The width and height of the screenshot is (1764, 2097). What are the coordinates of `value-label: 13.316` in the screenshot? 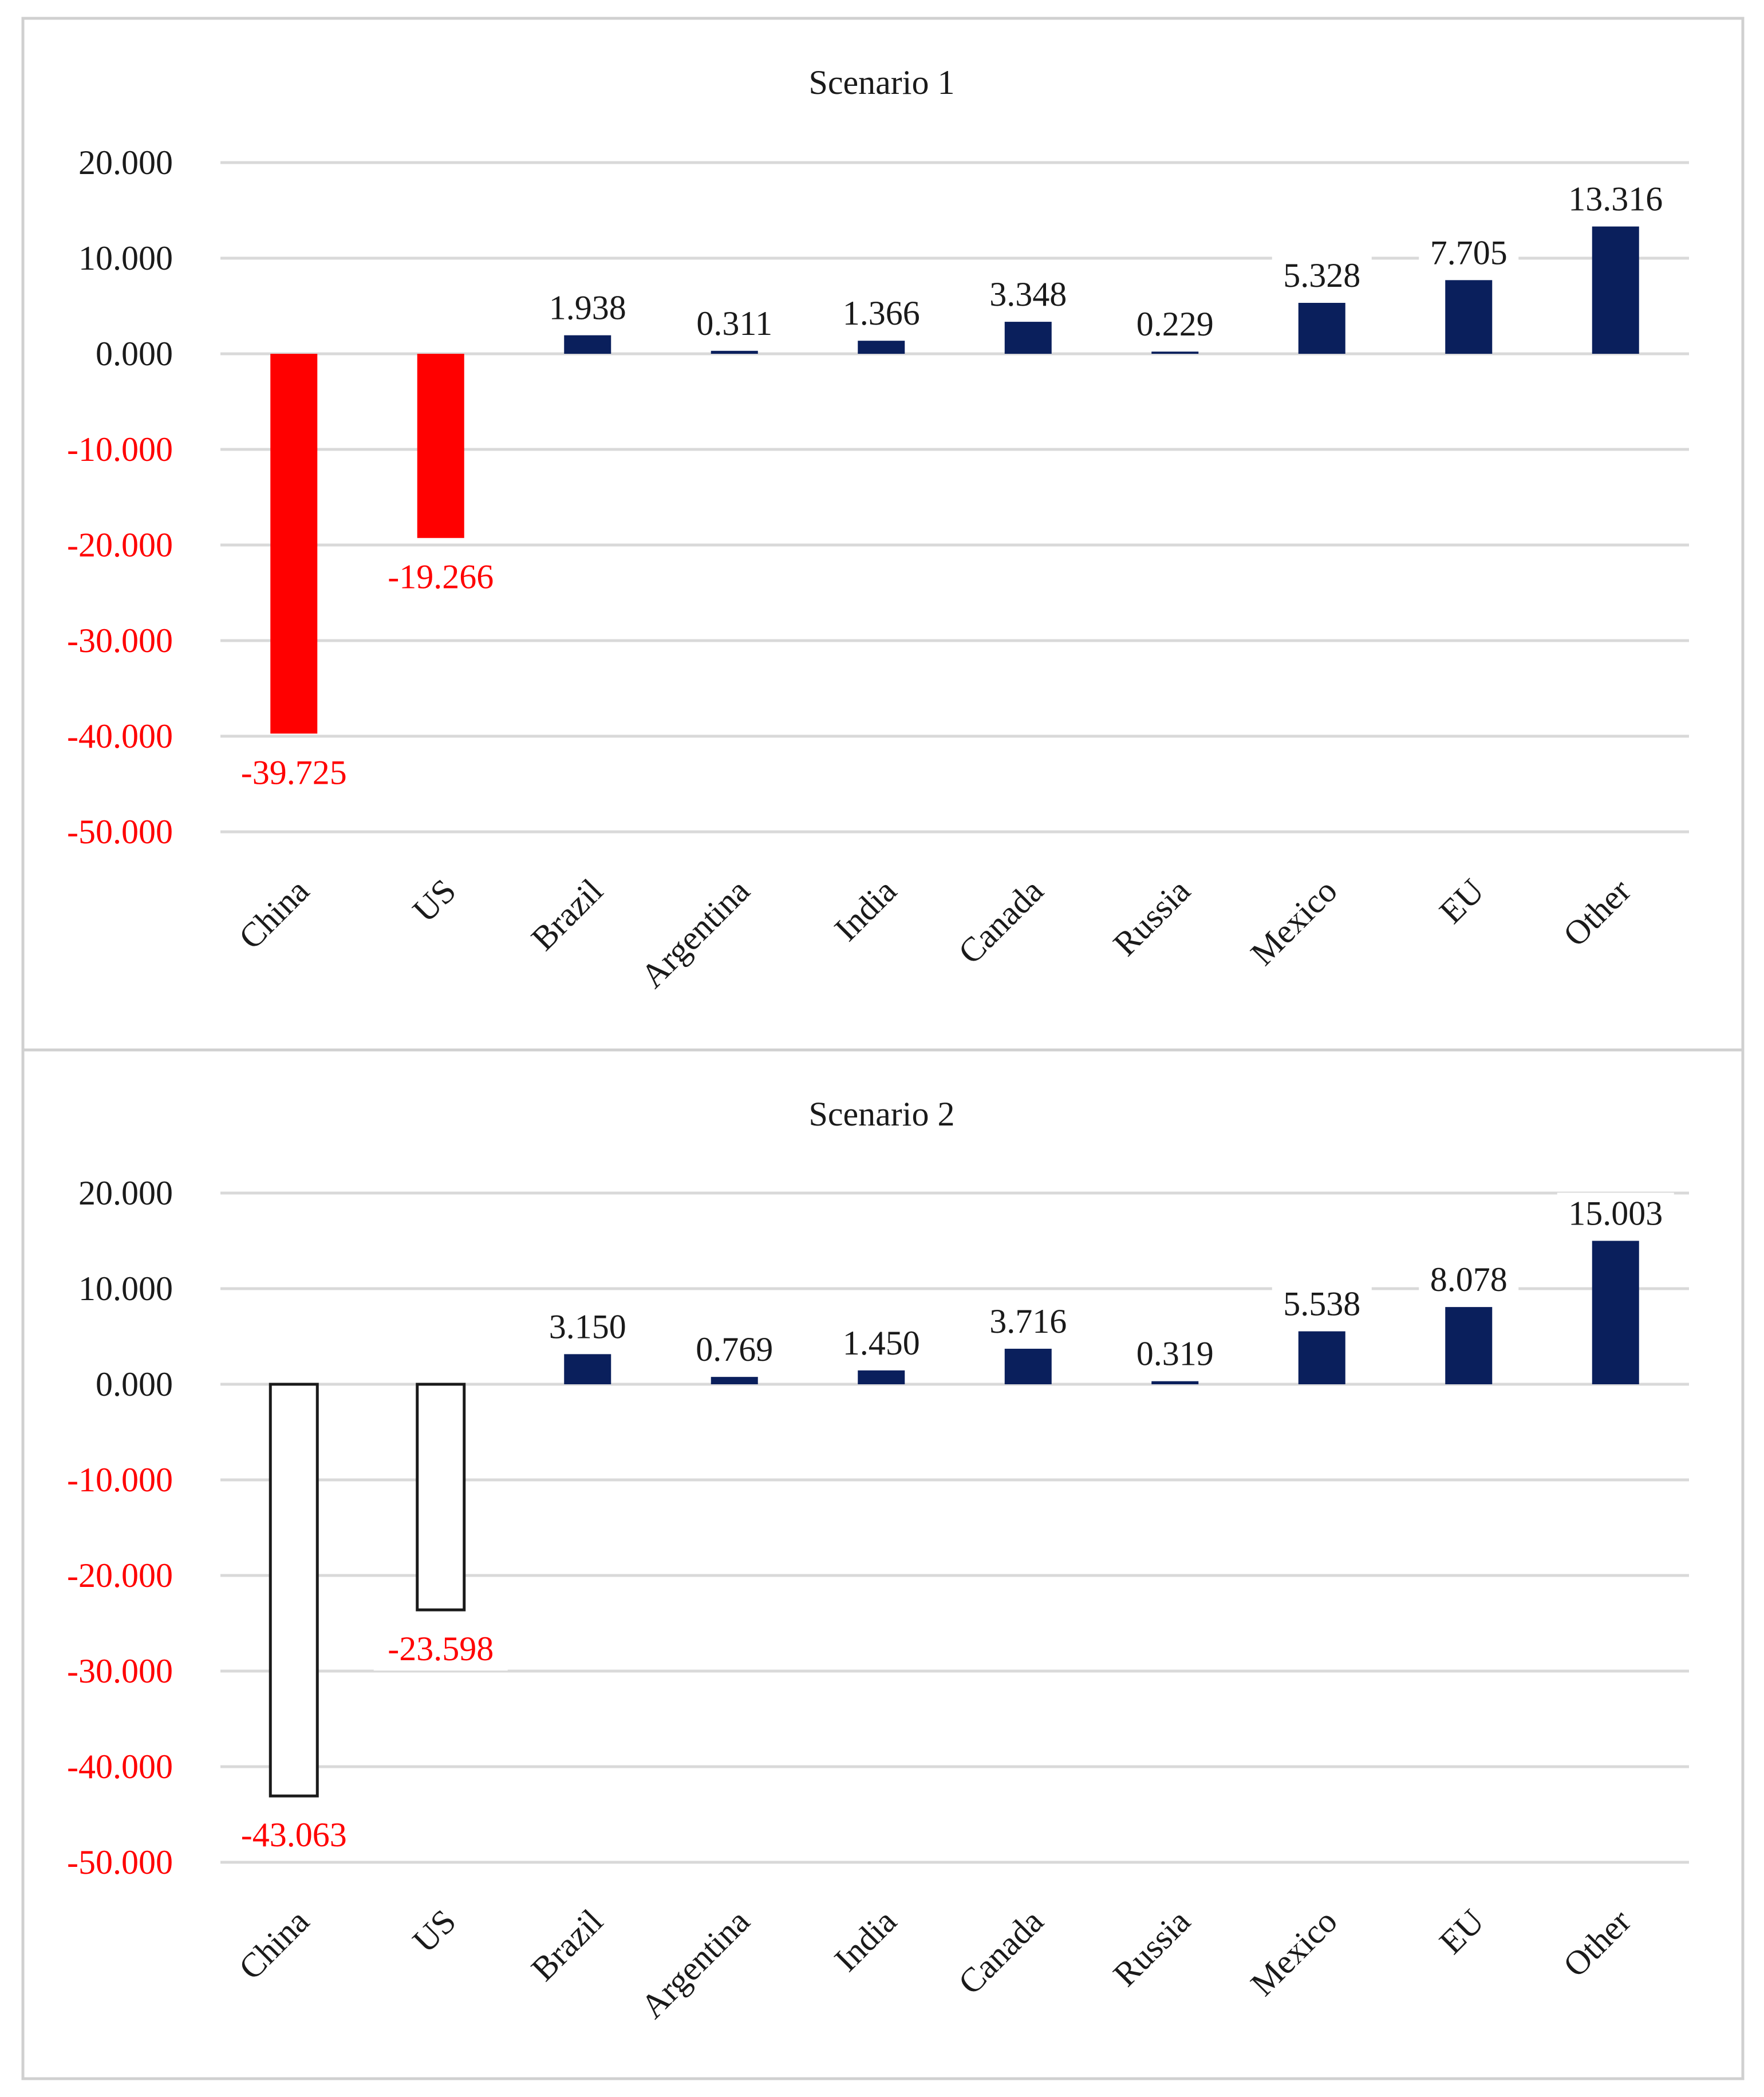 It's located at (1615, 199).